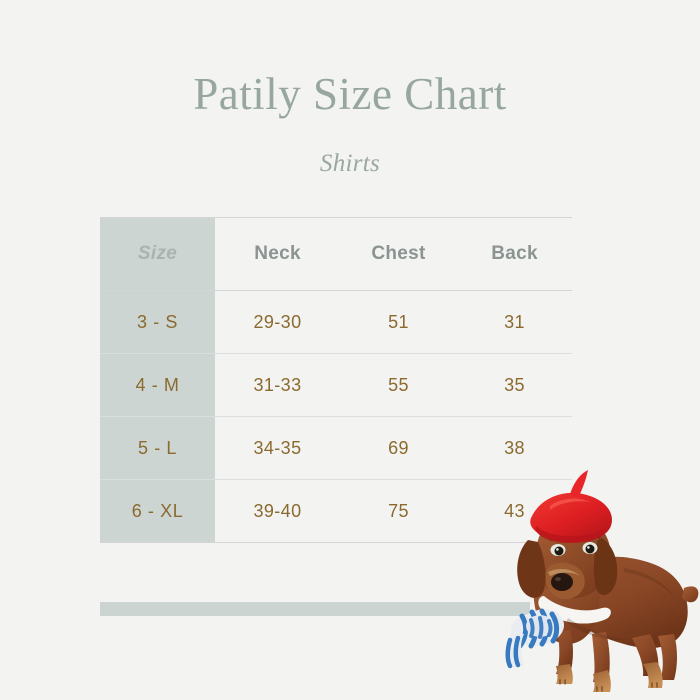 The image size is (700, 700). I want to click on dog-eye-right-white, so click(590, 548).